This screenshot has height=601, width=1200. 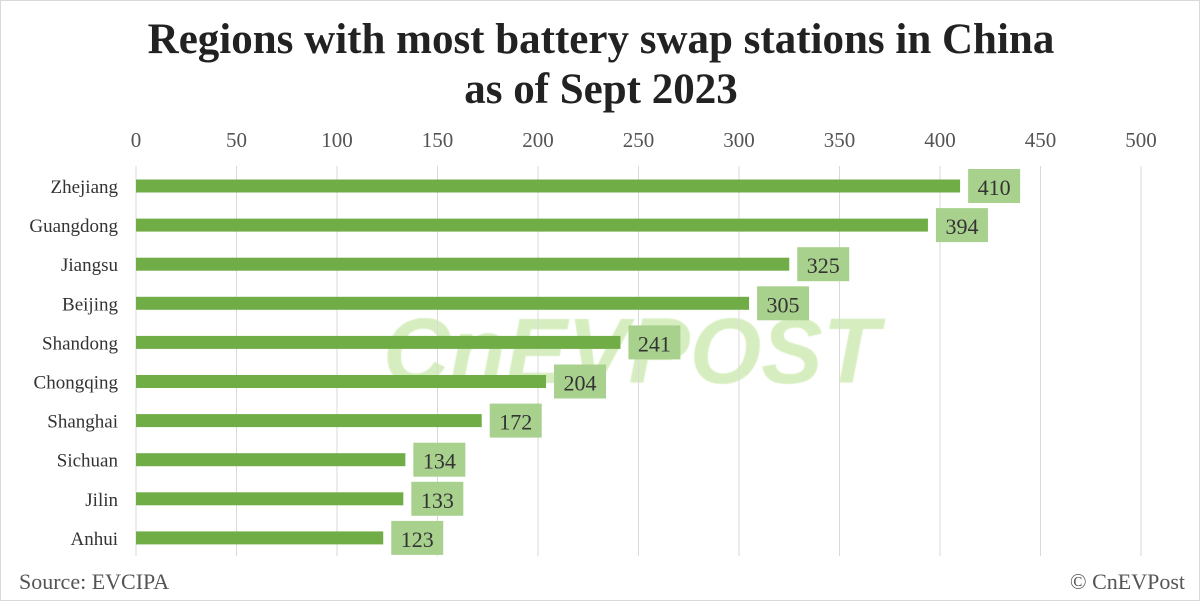 What do you see at coordinates (90, 304) in the screenshot?
I see `category-label: Beijing` at bounding box center [90, 304].